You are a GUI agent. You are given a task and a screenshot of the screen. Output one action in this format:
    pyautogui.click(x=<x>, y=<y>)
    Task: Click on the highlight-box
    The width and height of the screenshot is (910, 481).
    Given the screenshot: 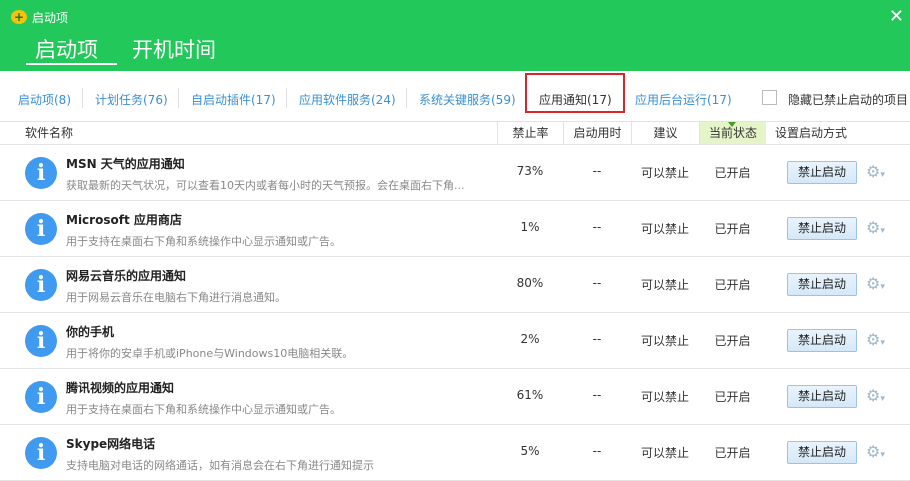 What is the action you would take?
    pyautogui.click(x=575, y=93)
    